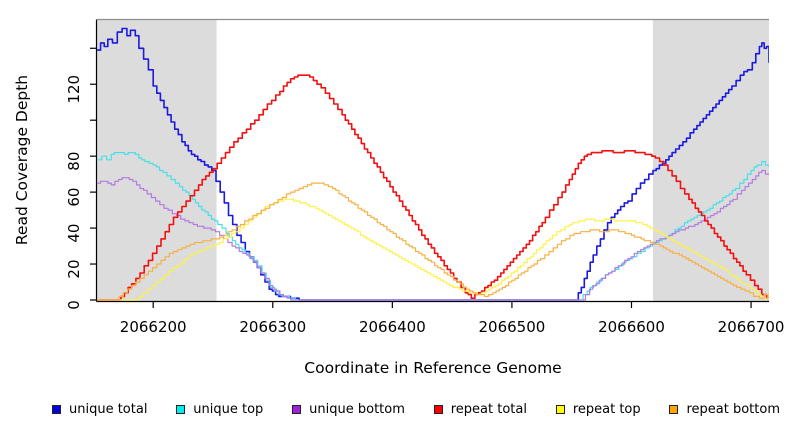 This screenshot has height=432, width=792. I want to click on y-tick-label: 20, so click(74, 268).